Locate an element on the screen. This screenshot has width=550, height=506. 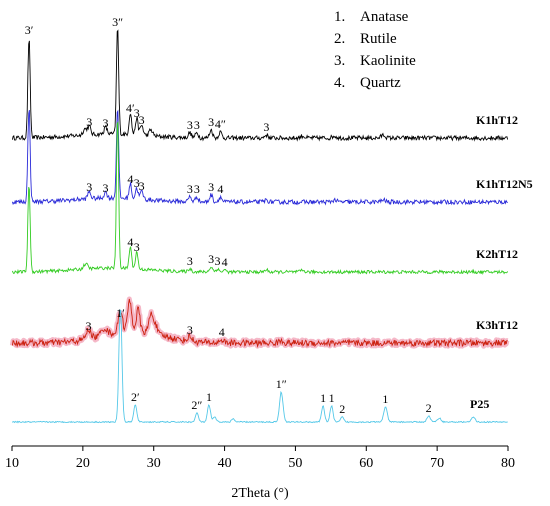
legend-item: Kaolinite is located at coordinates (388, 61).